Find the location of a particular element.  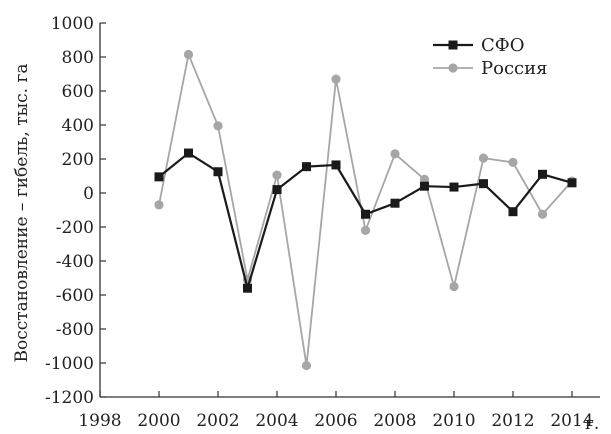

y-tick-label: 400 is located at coordinates (78, 126).